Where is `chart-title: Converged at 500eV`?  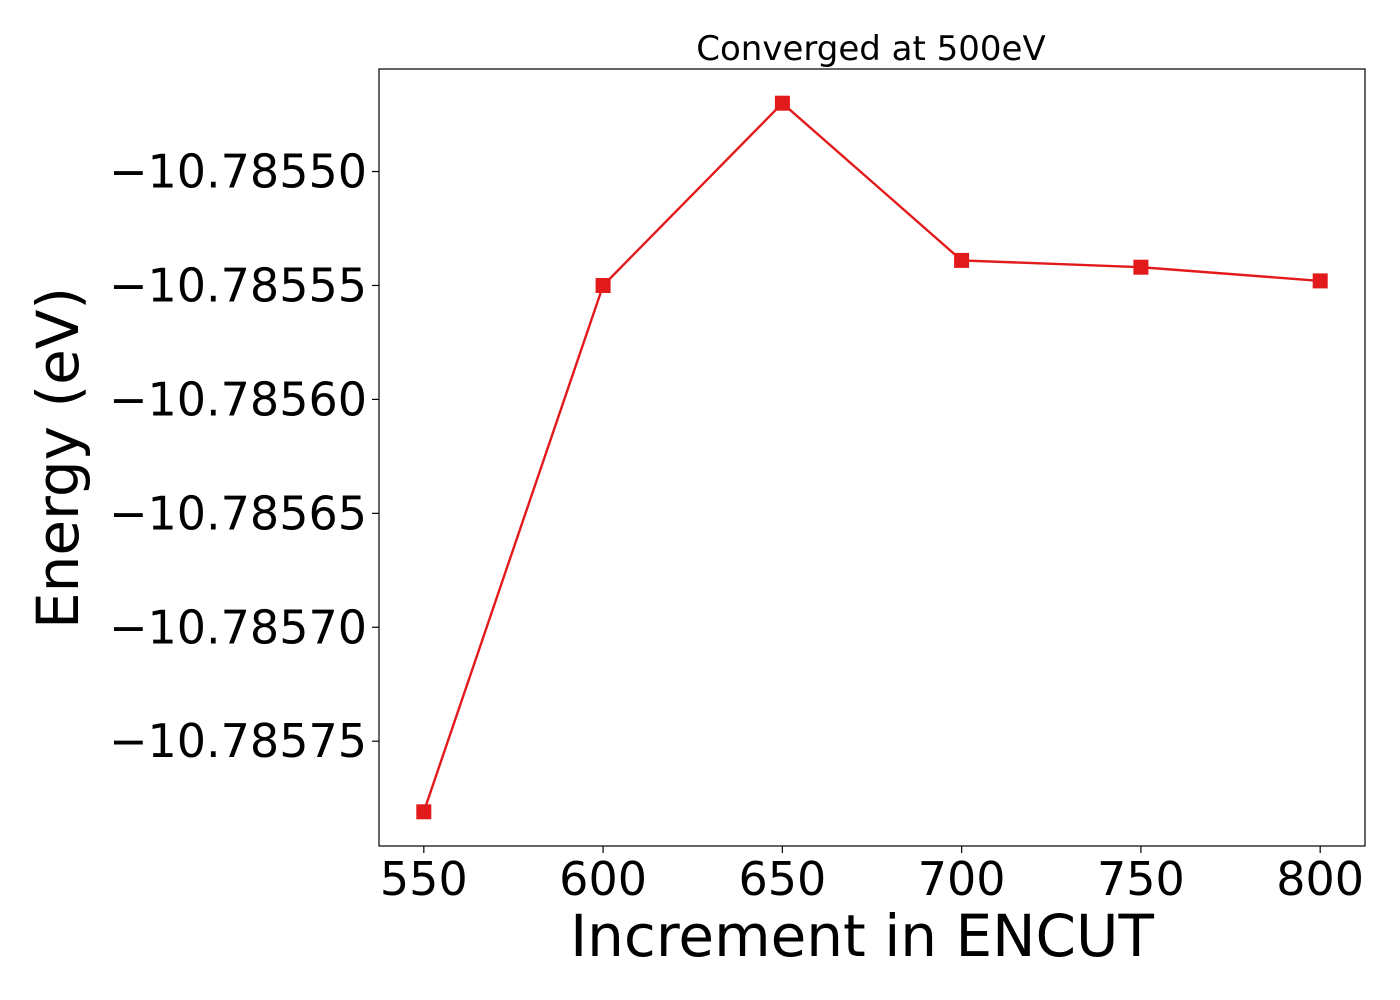
chart-title: Converged at 500eV is located at coordinates (870, 49).